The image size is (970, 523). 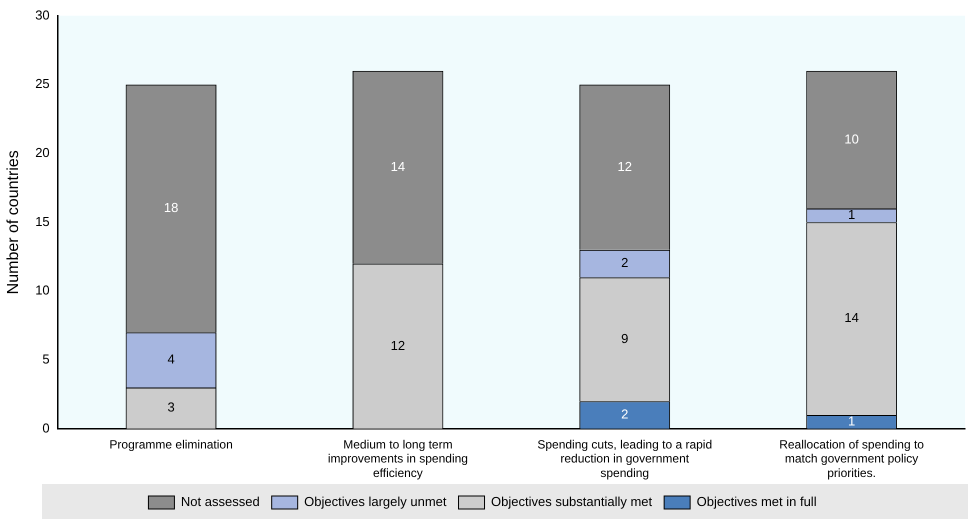 What do you see at coordinates (624, 458) in the screenshot?
I see `x-tick-label: Spending cuts, leading to a rapid reduction in government spending` at bounding box center [624, 458].